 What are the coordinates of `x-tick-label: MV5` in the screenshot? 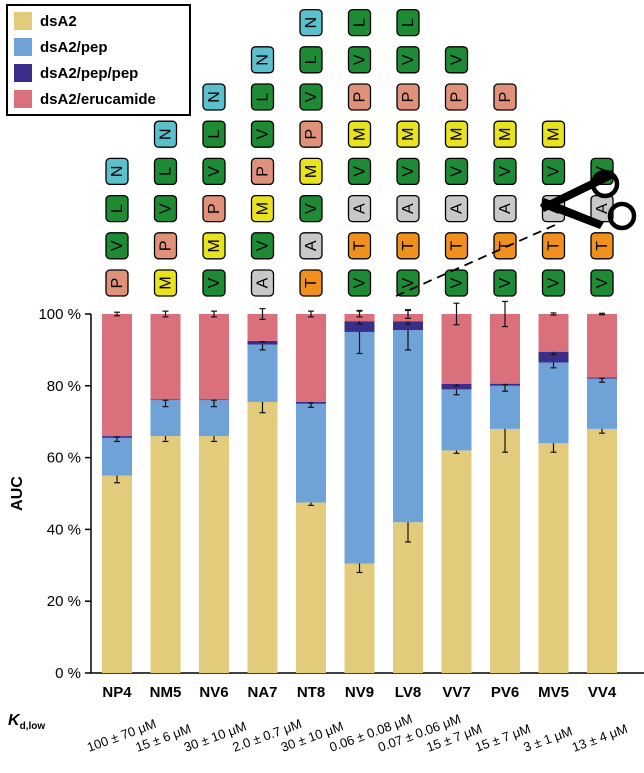 It's located at (553, 692).